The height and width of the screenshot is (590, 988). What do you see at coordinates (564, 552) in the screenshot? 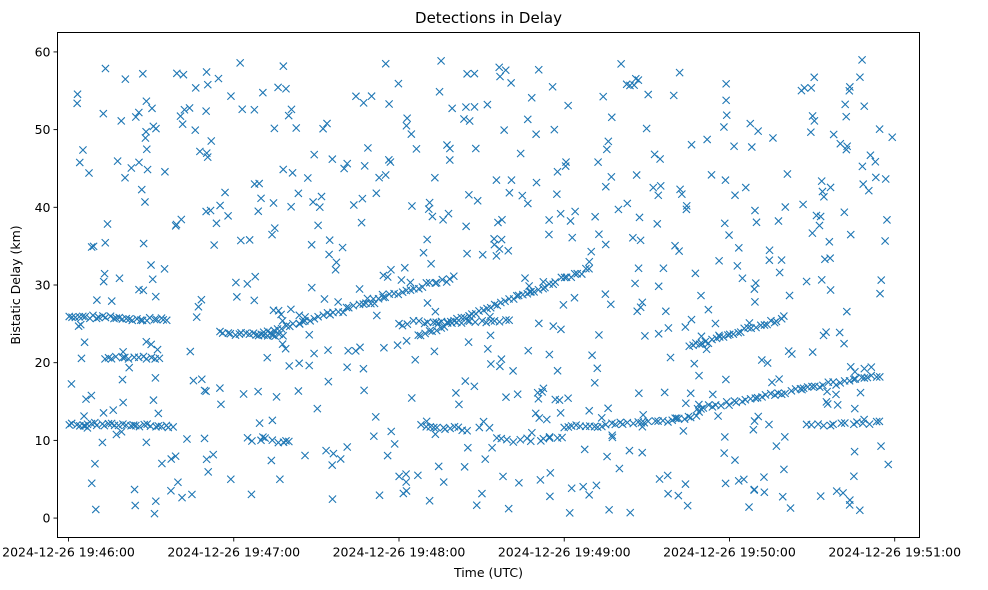
I see `x-tick-label: 2024-12-26 19:49:00` at bounding box center [564, 552].